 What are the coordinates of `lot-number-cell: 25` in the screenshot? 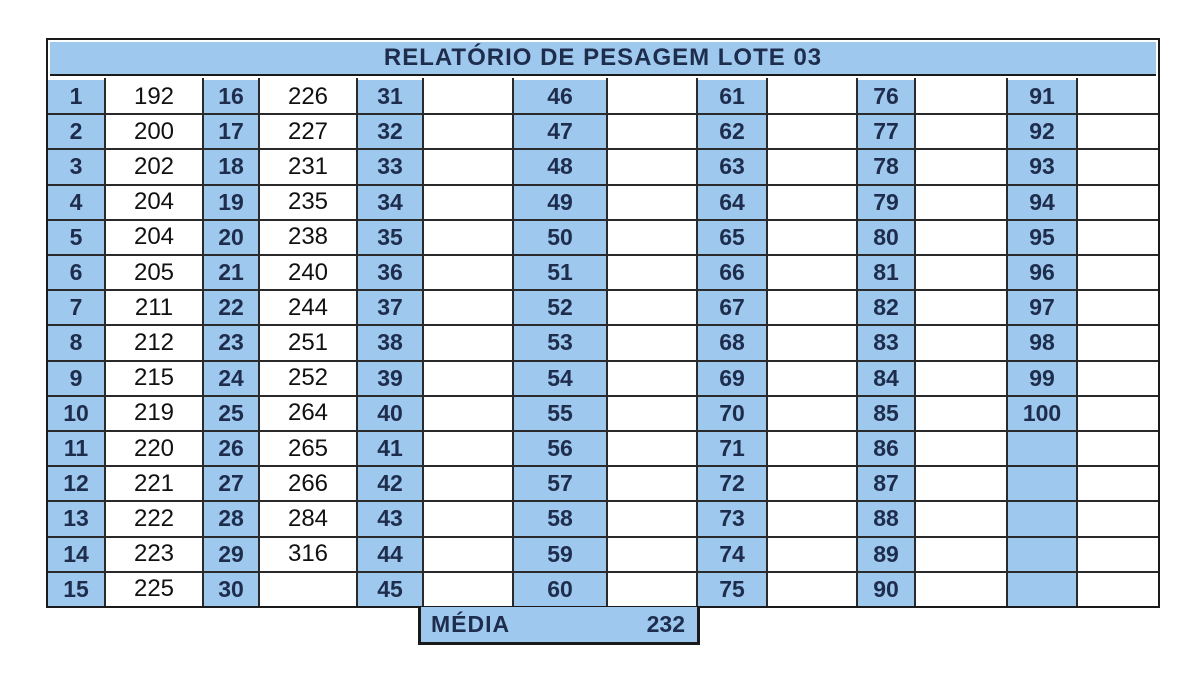 It's located at (231, 413).